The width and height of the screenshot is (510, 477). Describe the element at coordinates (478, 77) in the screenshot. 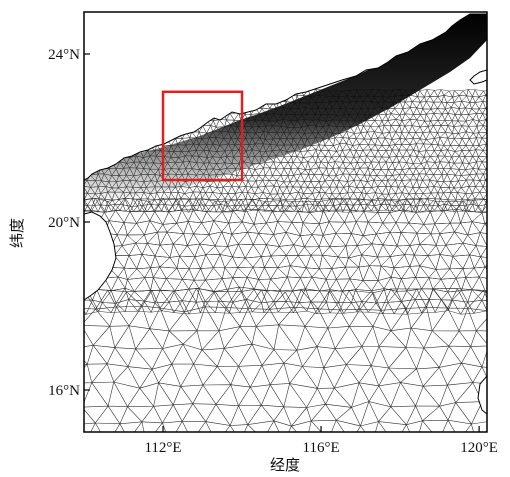

I see `taiwan-land` at that location.